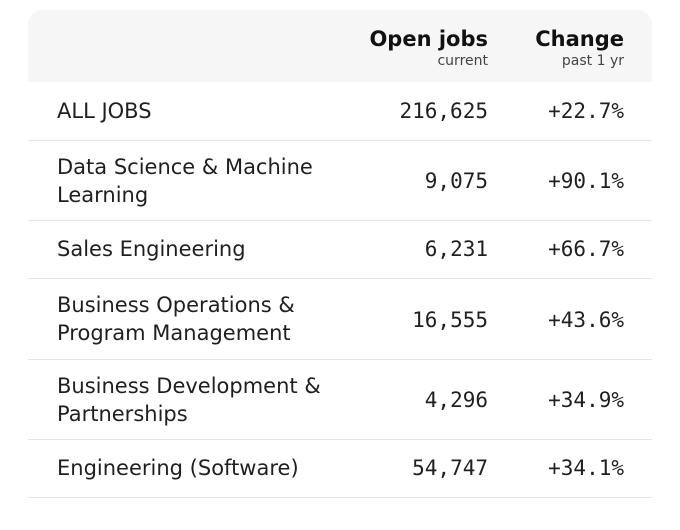  What do you see at coordinates (104, 111) in the screenshot?
I see `category-cell: ALL JOBS` at bounding box center [104, 111].